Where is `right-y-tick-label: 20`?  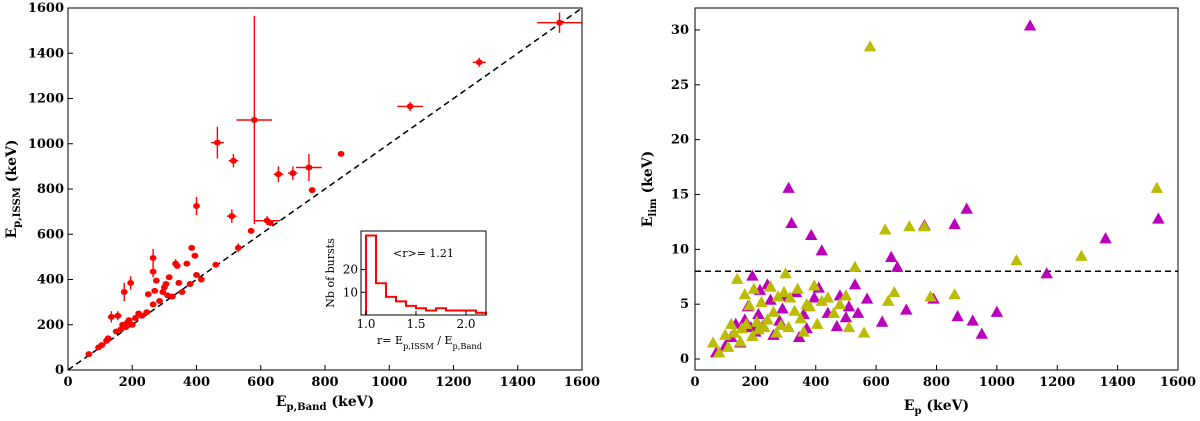 right-y-tick-label: 20 is located at coordinates (680, 140).